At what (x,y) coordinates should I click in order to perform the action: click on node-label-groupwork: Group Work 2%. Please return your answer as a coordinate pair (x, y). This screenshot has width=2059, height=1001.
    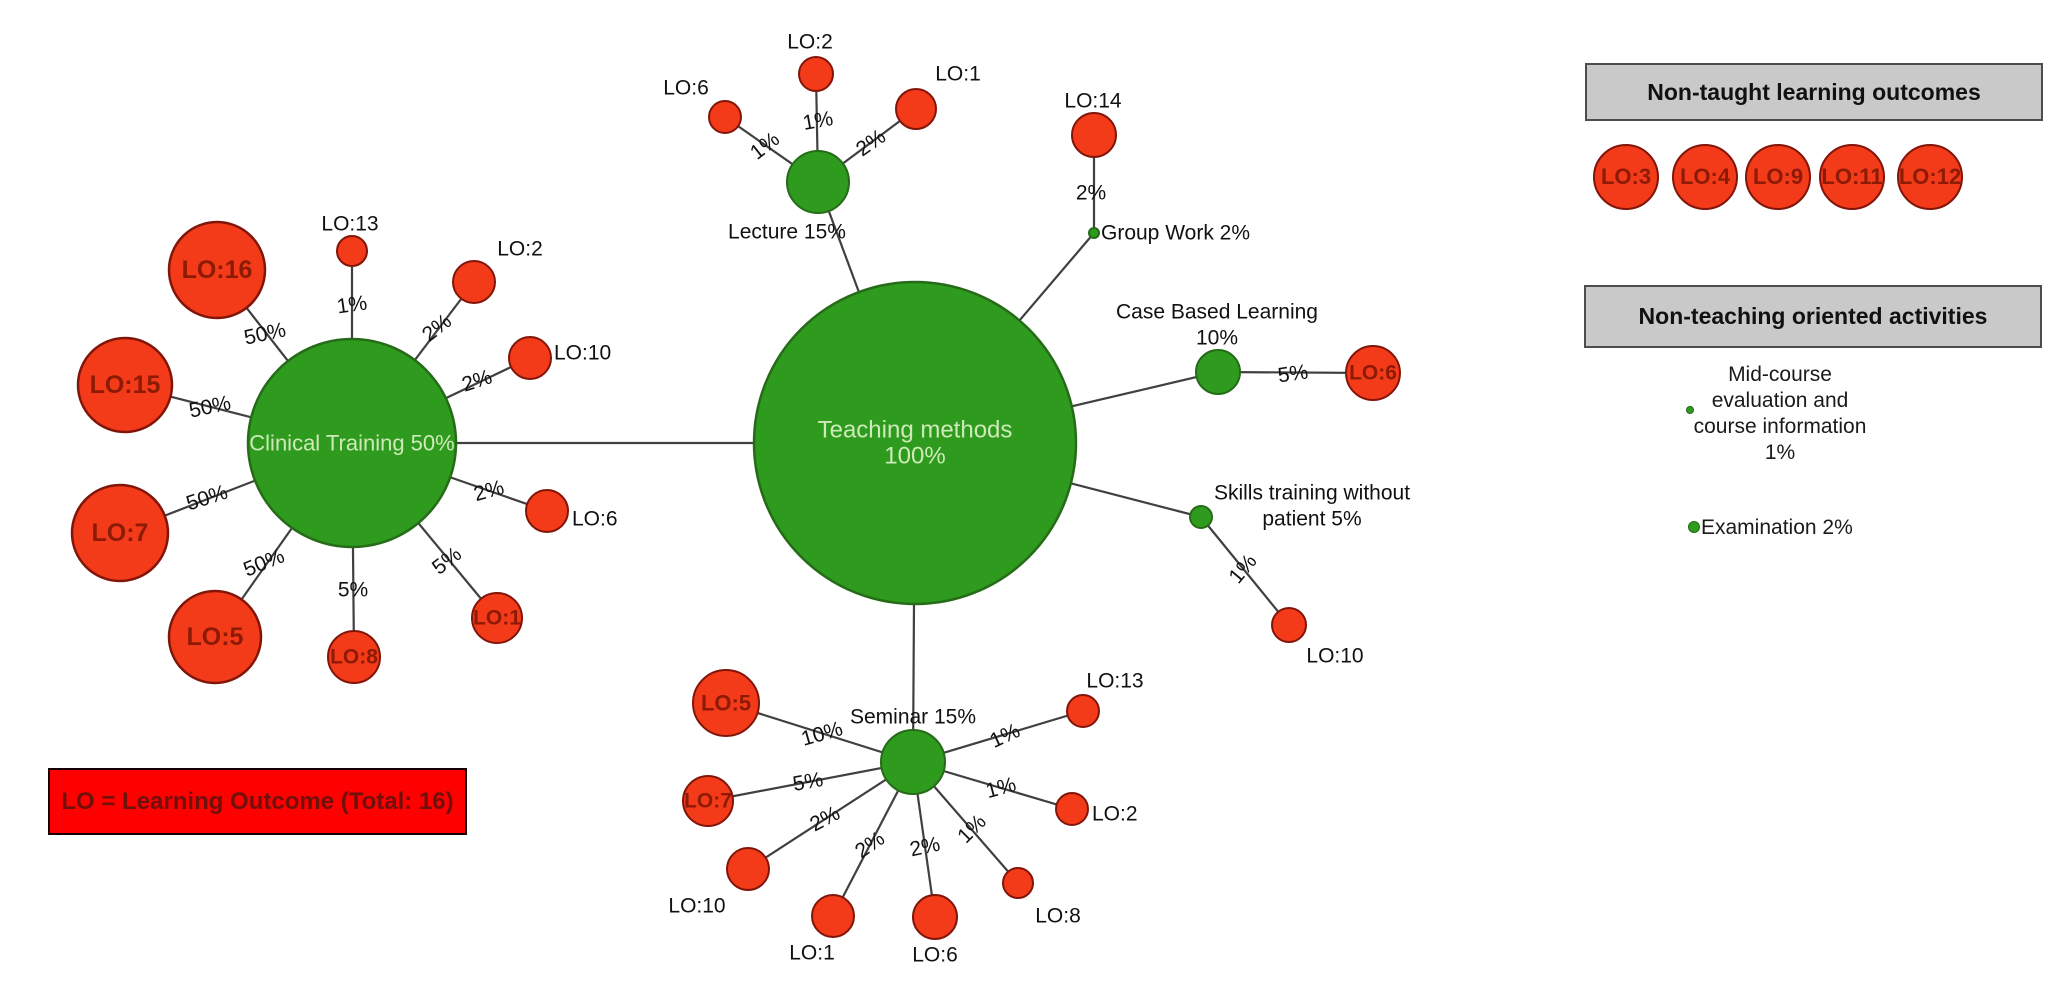
    Looking at the image, I should click on (1175, 233).